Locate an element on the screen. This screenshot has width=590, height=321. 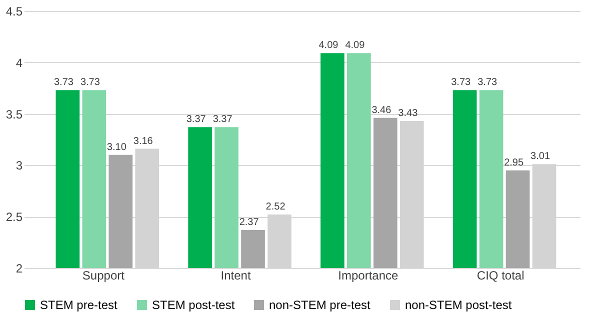
legend-label: non-STEM pre-test is located at coordinates (320, 305).